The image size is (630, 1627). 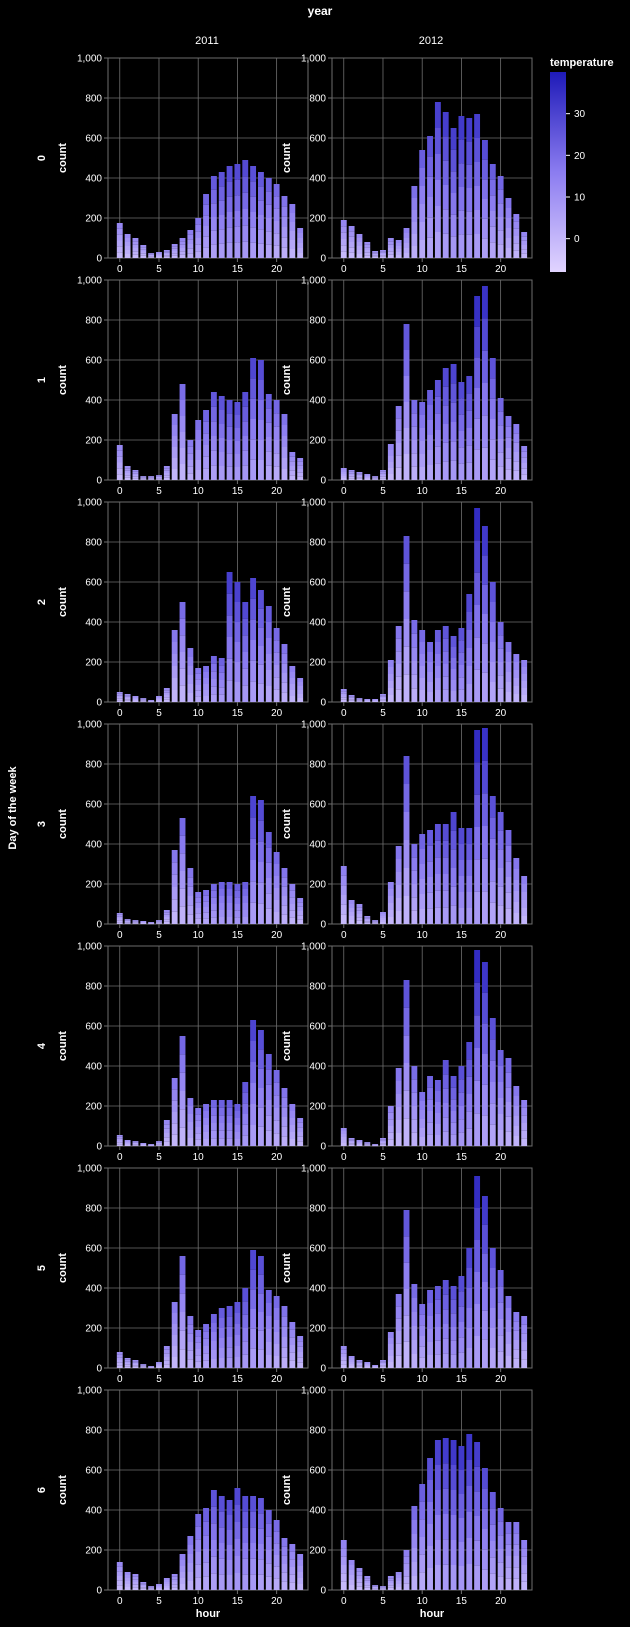 What do you see at coordinates (277, 269) in the screenshot?
I see `x-tick-label: 20` at bounding box center [277, 269].